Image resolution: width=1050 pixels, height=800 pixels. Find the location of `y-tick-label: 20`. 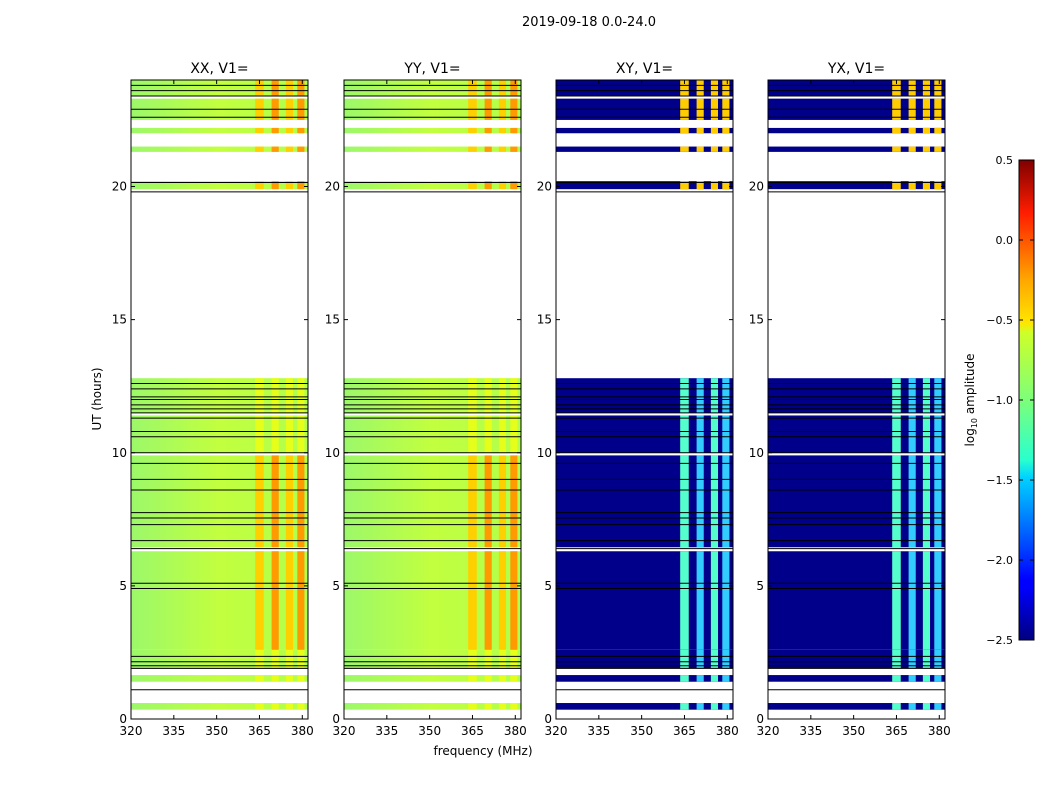

y-tick-label: 20 is located at coordinates (119, 187).